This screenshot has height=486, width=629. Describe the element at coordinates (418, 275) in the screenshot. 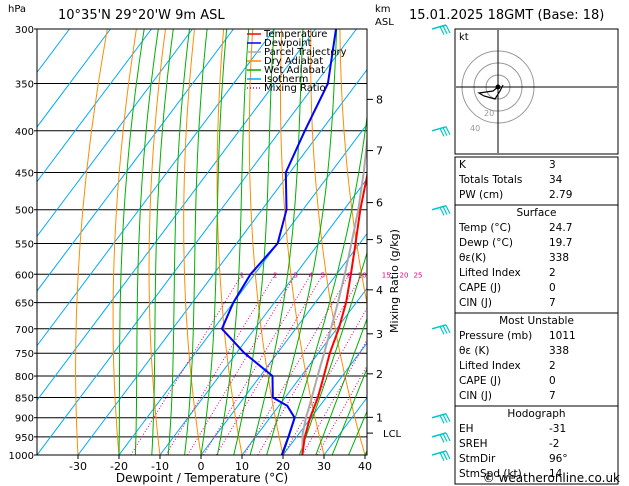

I see `mixing-ratio-label: 25` at that location.